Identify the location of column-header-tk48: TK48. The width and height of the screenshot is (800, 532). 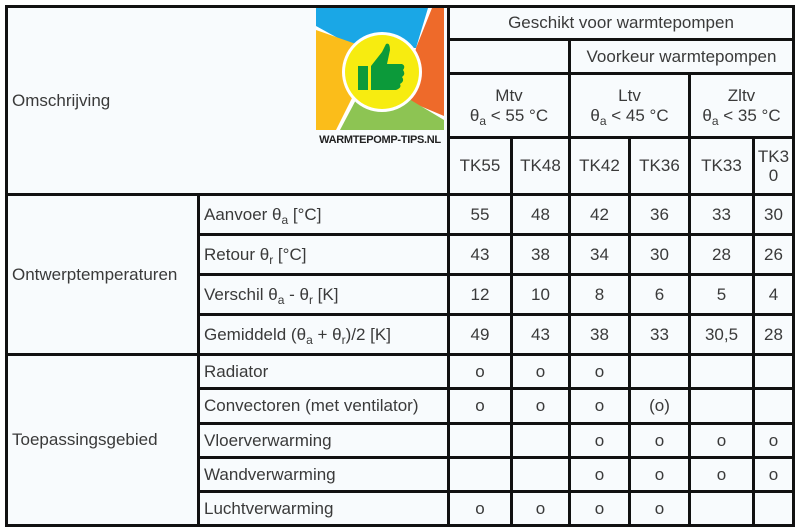
(540, 166).